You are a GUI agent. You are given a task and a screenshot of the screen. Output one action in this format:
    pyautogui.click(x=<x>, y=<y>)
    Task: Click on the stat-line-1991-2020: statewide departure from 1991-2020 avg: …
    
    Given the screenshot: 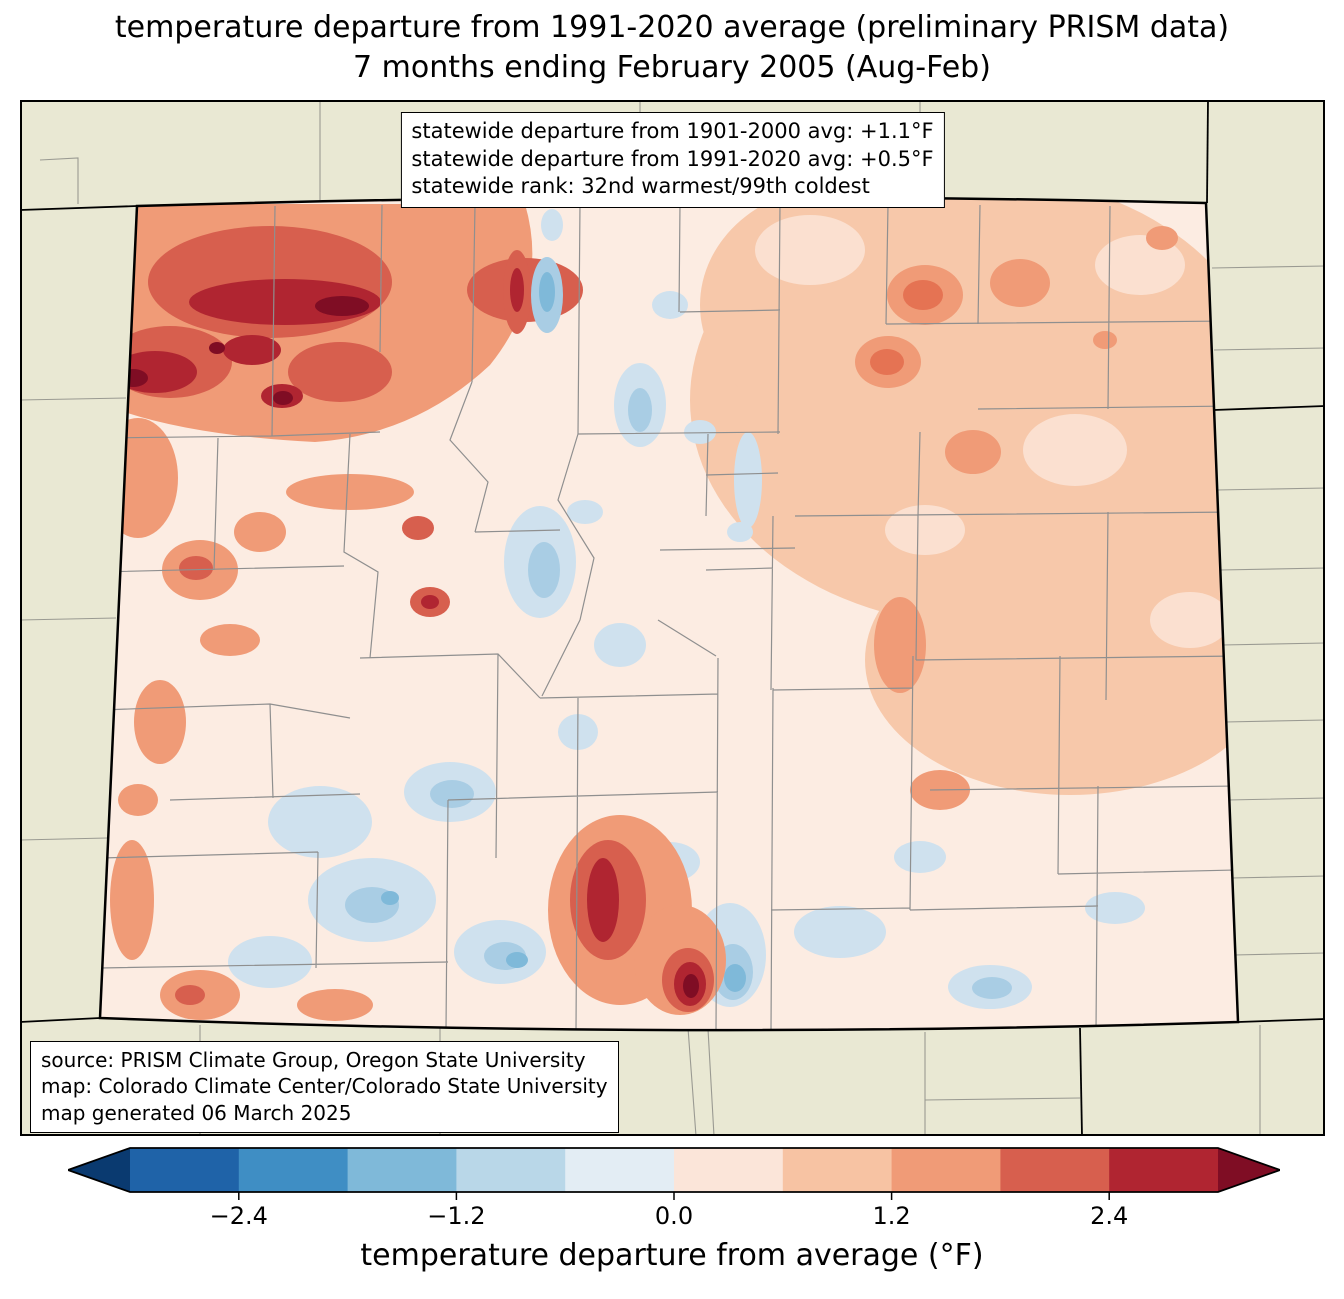 What is the action you would take?
    pyautogui.click(x=672, y=158)
    